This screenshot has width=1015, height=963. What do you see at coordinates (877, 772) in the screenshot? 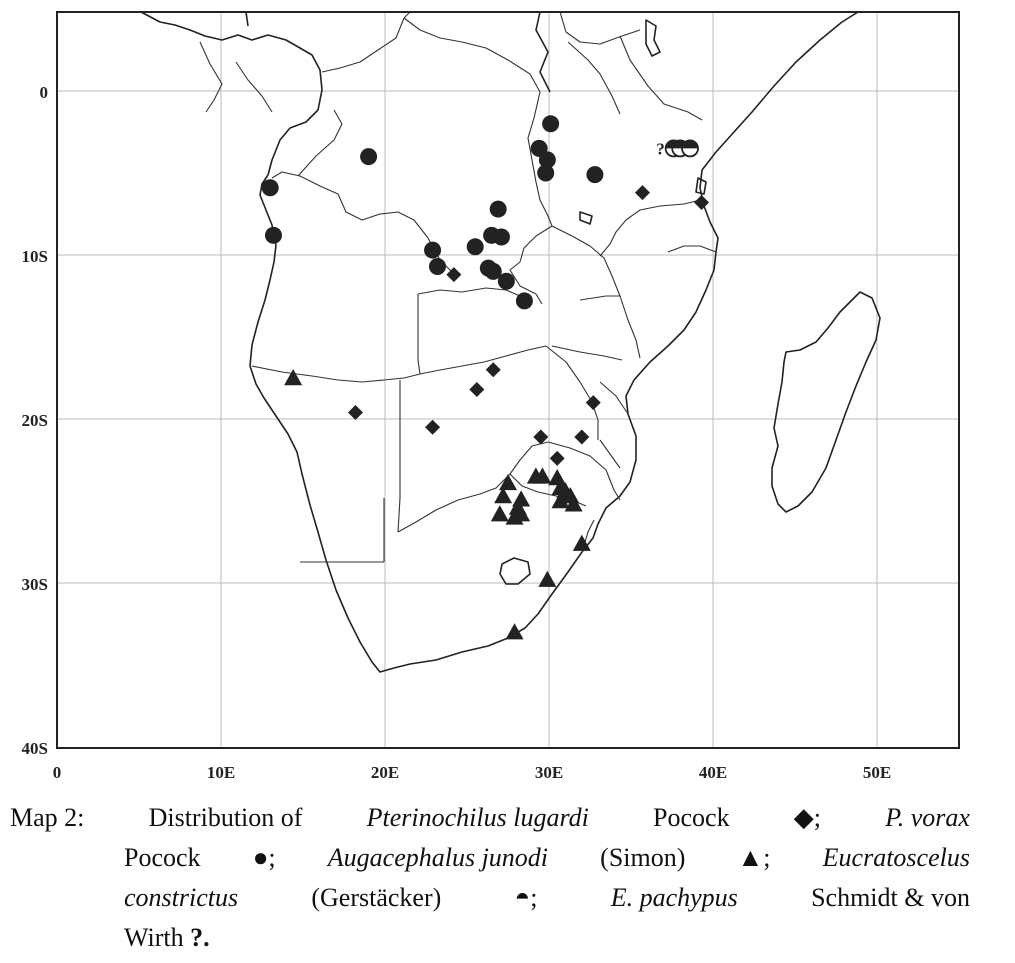
I see `x-tick-50e: 50E` at bounding box center [877, 772].